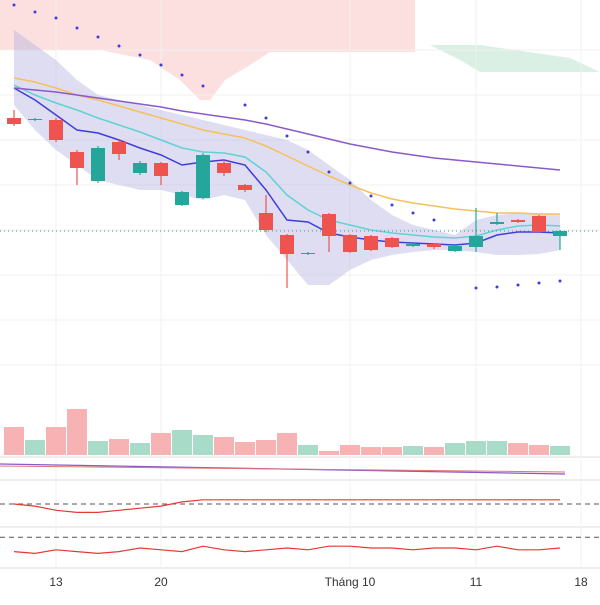 The height and width of the screenshot is (605, 600). Describe the element at coordinates (350, 582) in the screenshot. I see `x-tick-label: Tháng 10` at that location.